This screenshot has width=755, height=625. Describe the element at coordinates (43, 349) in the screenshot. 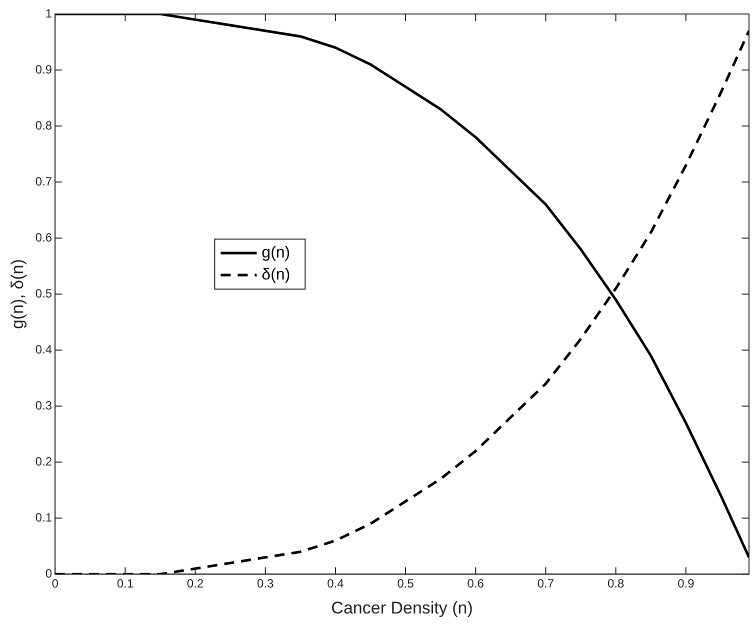

I see `y-tick-label: 0.4` at that location.